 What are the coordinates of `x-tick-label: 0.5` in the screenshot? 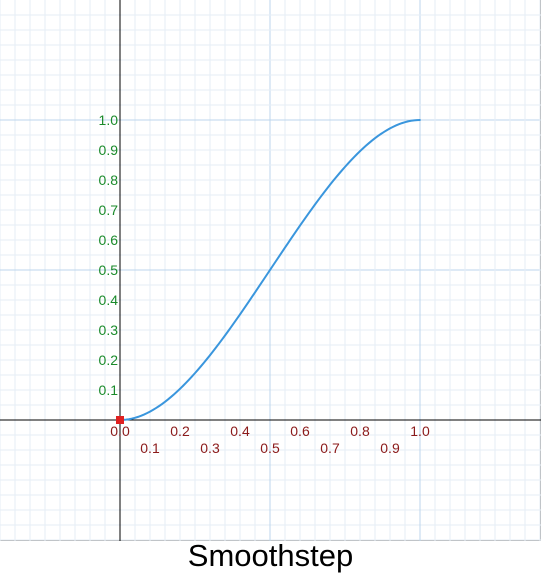 It's located at (270, 448).